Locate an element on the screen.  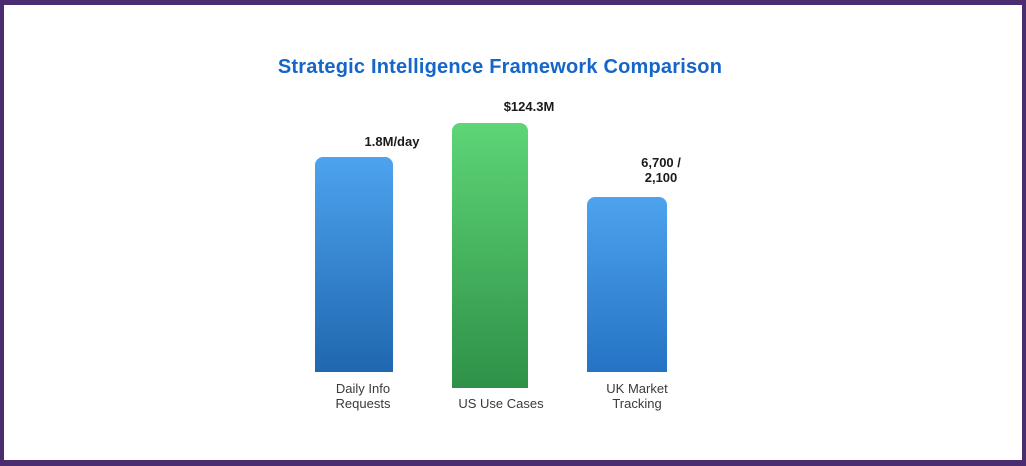
category-label-line: Requests is located at coordinates (363, 403).